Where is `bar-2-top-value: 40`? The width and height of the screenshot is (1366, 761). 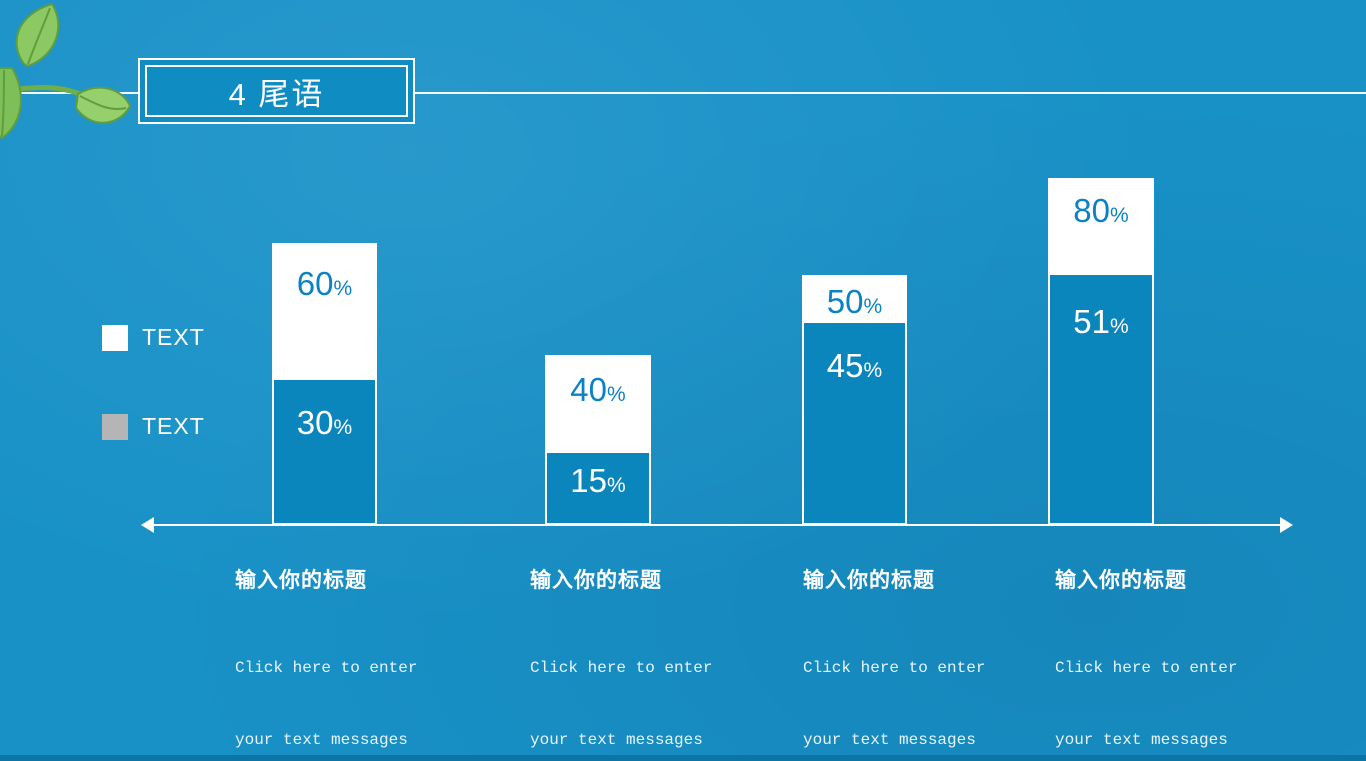 bar-2-top-value: 40 is located at coordinates (589, 389).